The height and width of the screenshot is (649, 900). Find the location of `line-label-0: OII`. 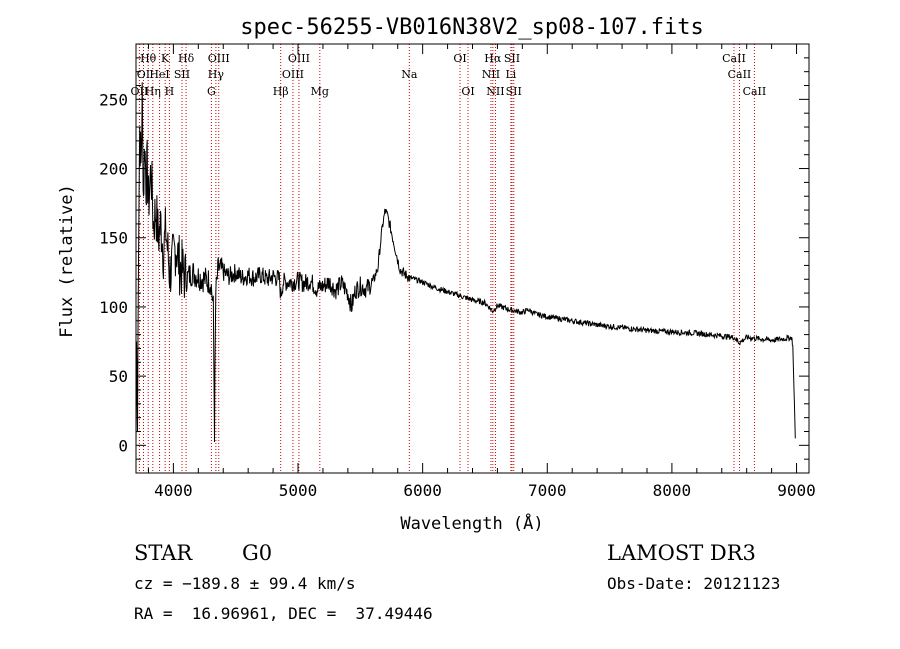

line-label-0: OII is located at coordinates (140, 91).